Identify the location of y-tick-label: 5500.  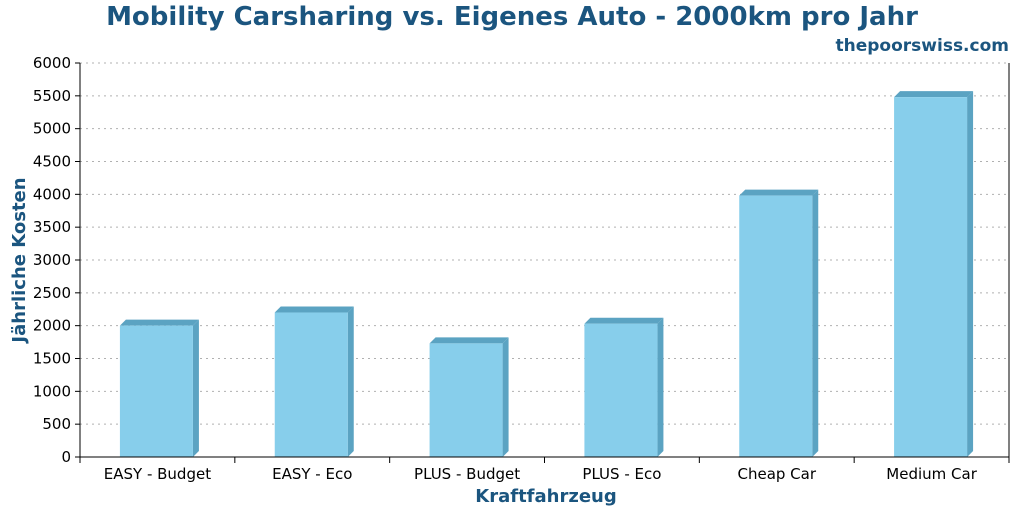
(52, 96).